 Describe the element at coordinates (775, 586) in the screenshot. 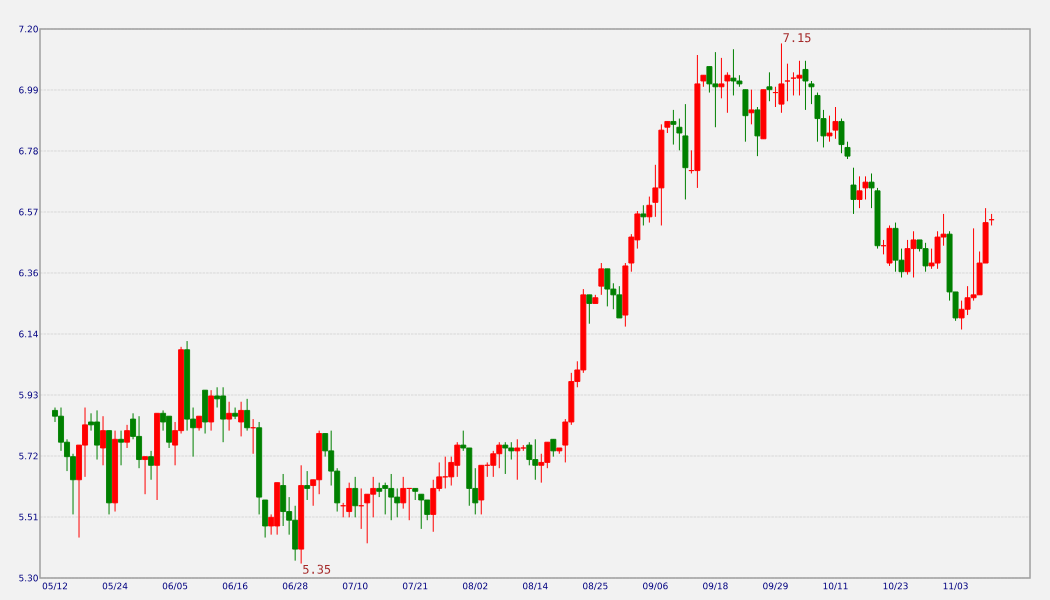

I see `x-tick-label: 09/29` at that location.